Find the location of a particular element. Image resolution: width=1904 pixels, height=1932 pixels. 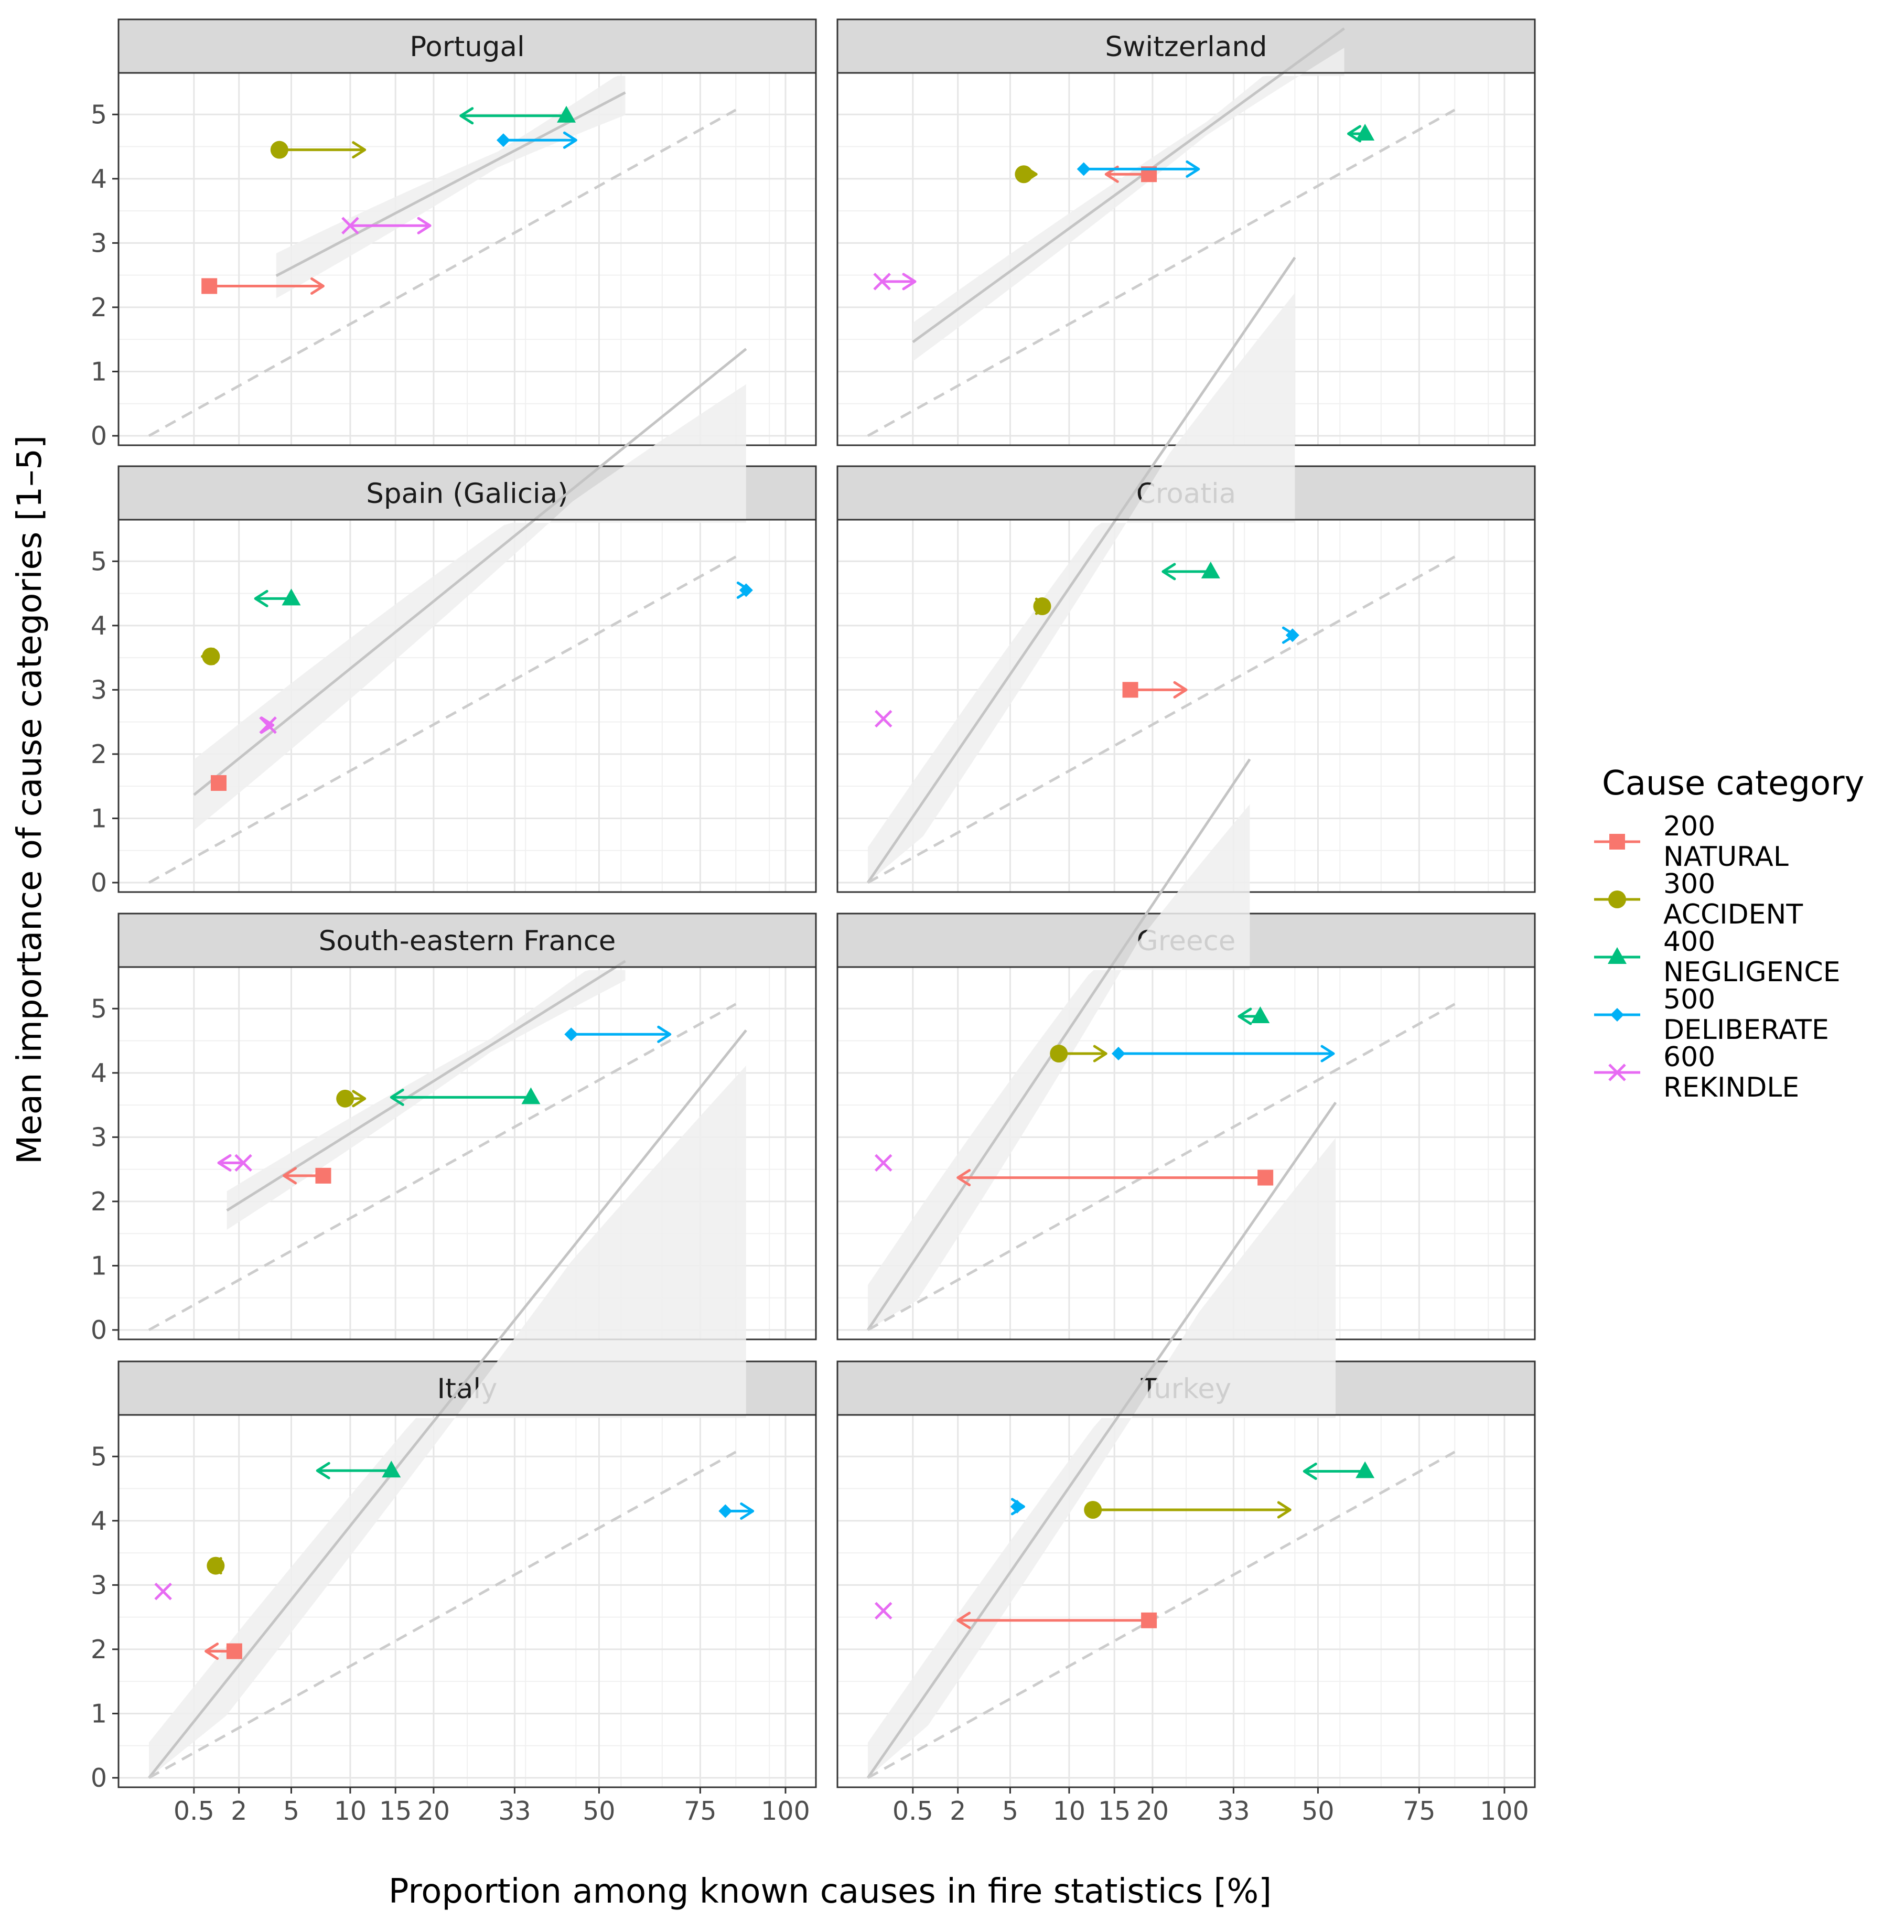

strip-label-switzerland: Switzerland is located at coordinates (1186, 47).